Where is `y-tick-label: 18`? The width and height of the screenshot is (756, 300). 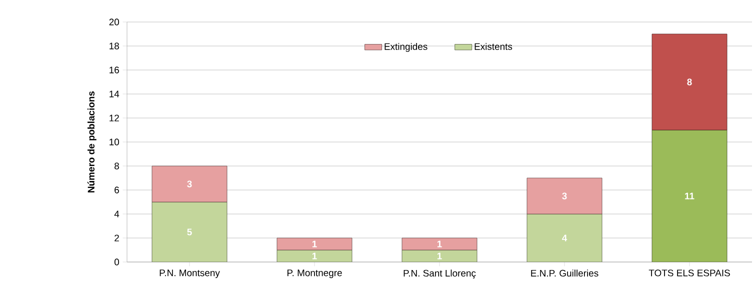 y-tick-label: 18 is located at coordinates (114, 46).